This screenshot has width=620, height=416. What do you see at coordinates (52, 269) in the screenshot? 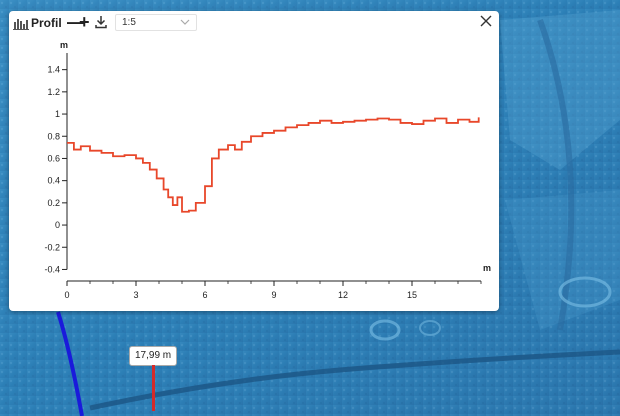
I see `y-tick-label: -0.4` at bounding box center [52, 269].